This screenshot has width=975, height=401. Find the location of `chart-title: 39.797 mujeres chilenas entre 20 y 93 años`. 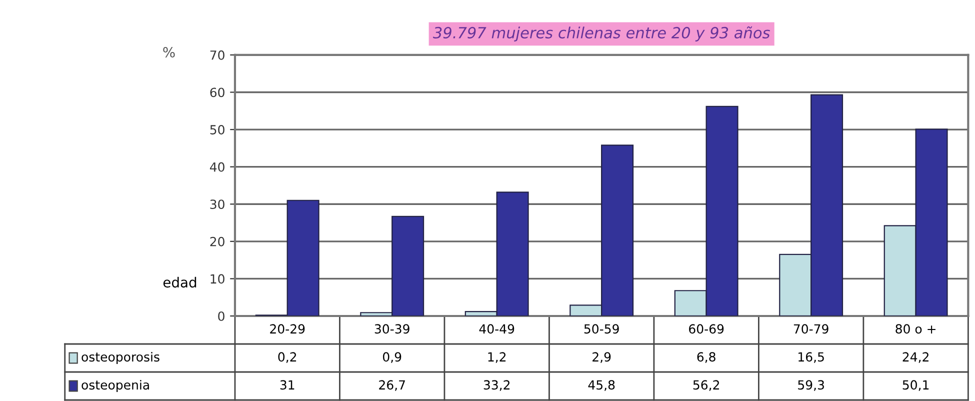

chart-title: 39.797 mujeres chilenas entre 20 y 93 años is located at coordinates (601, 34).